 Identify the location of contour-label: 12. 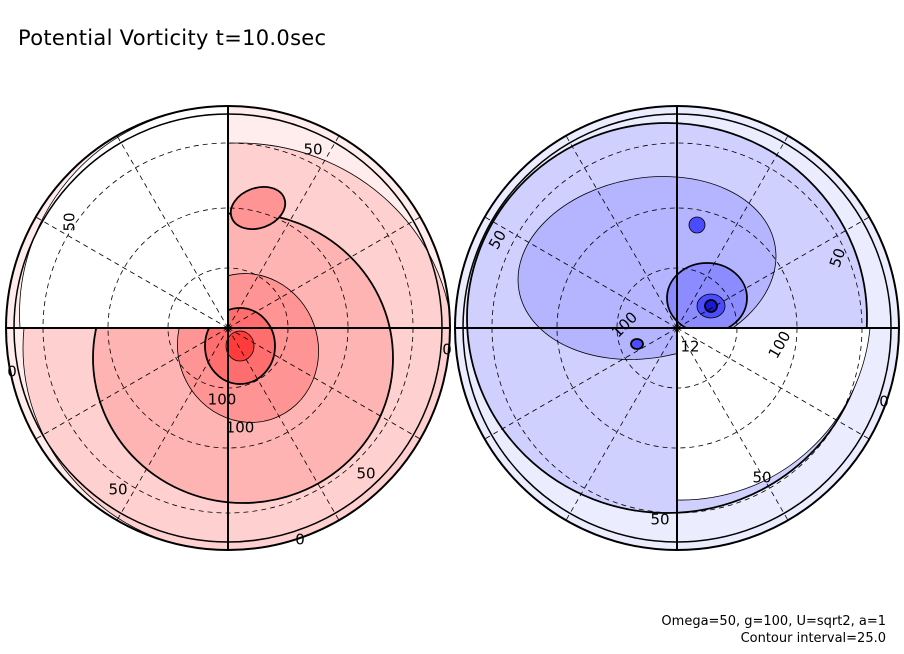
(689, 347).